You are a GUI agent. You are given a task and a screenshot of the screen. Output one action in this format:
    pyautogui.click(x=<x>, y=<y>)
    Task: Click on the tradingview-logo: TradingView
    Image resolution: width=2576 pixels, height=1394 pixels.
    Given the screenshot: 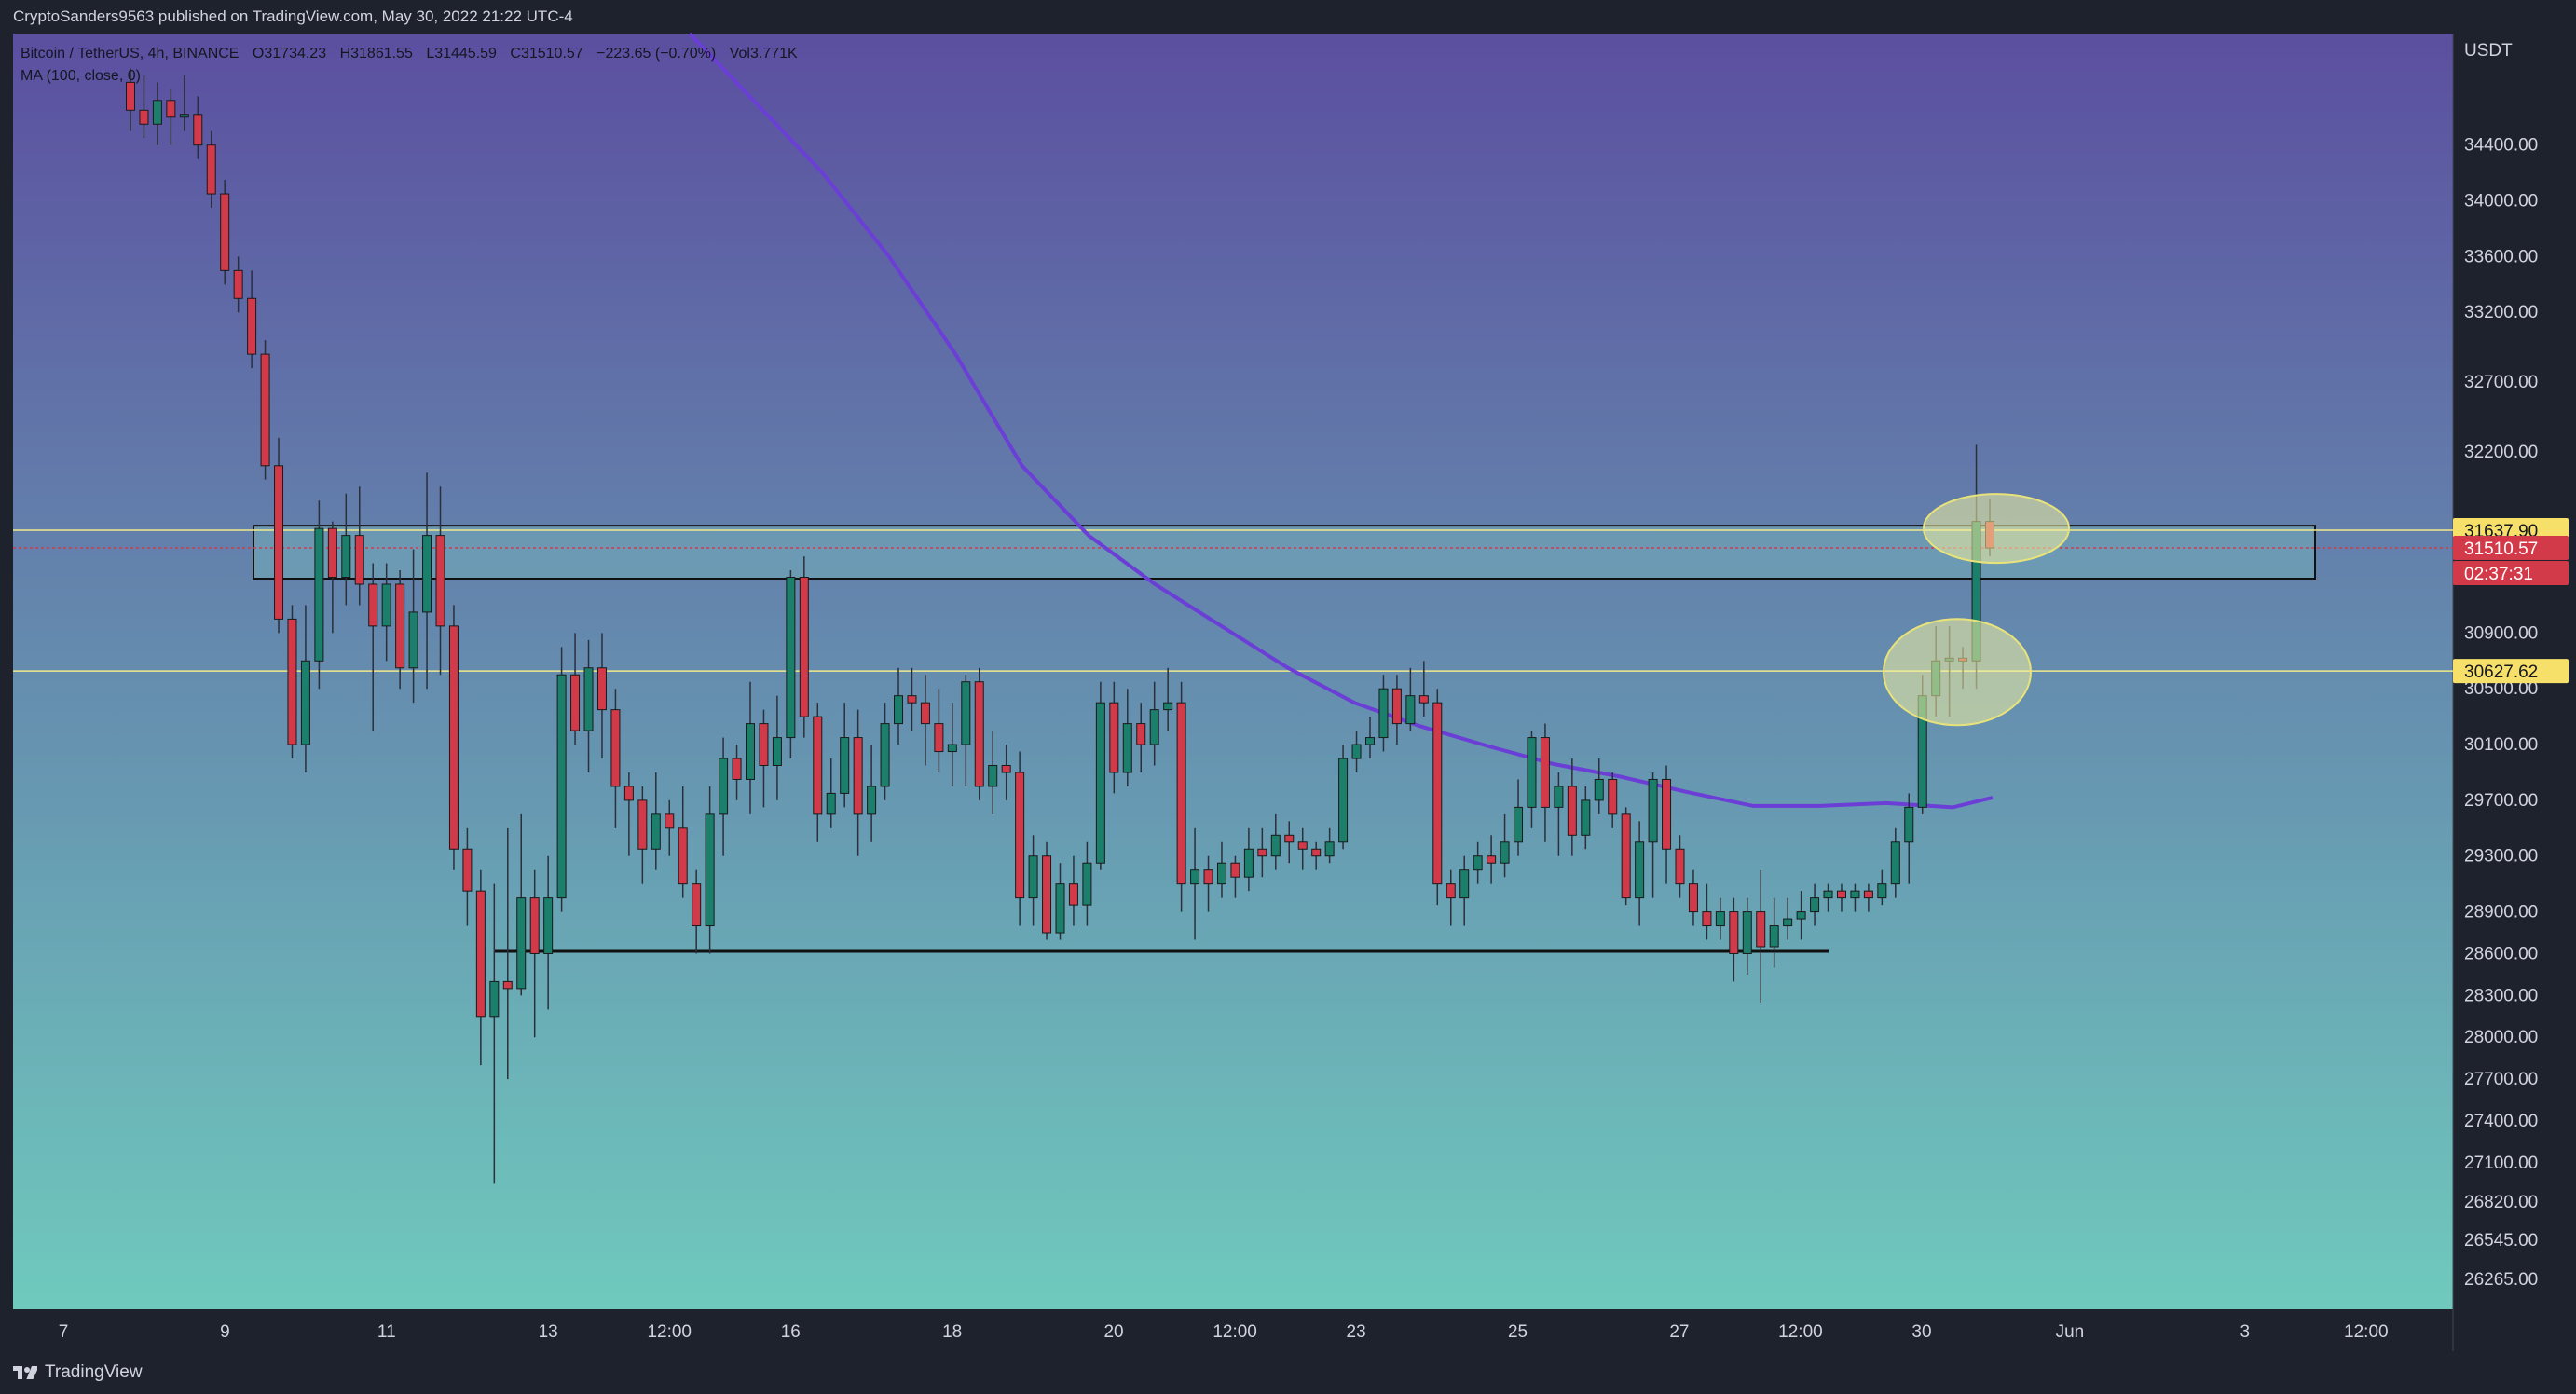 What is the action you would take?
    pyautogui.click(x=78, y=1372)
    